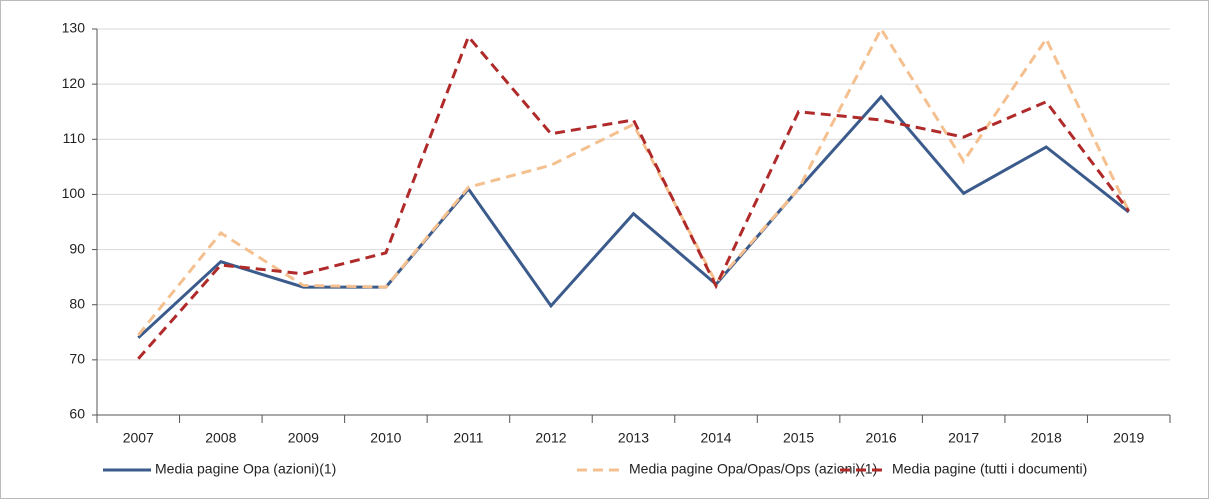 The image size is (1211, 501). I want to click on x-tick-label: 2010, so click(385, 438).